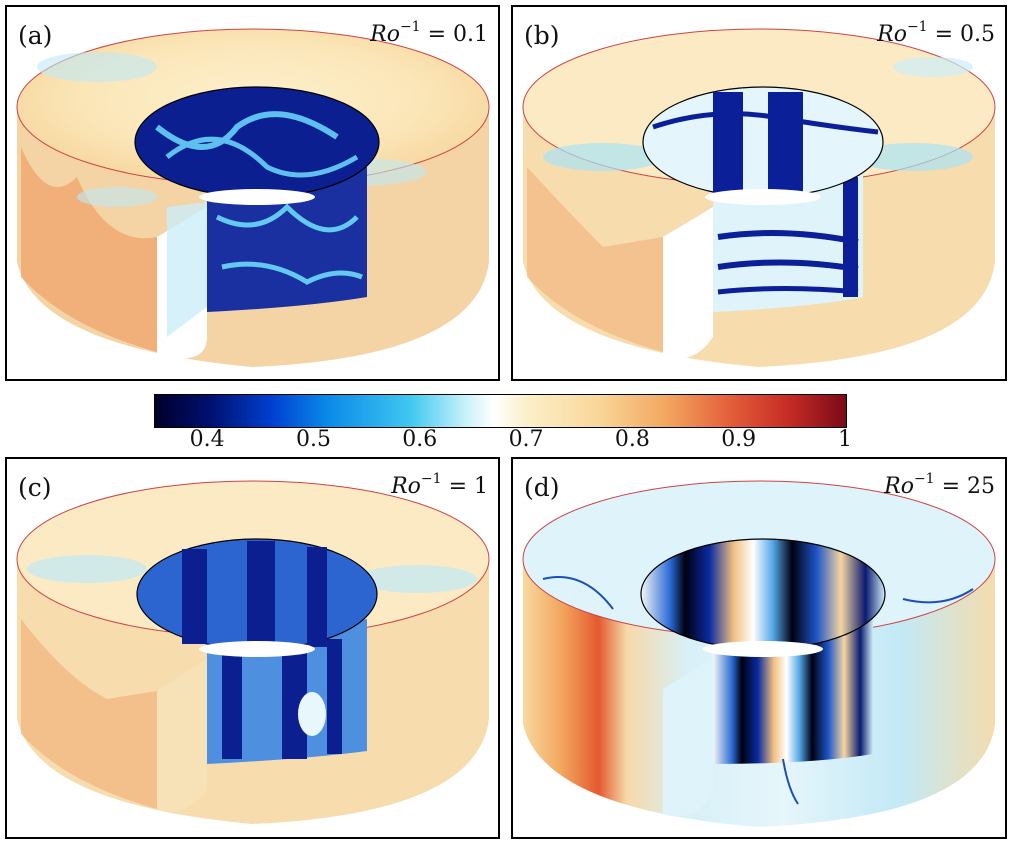  What do you see at coordinates (500, 411) in the screenshot?
I see `colorbar-gradient` at bounding box center [500, 411].